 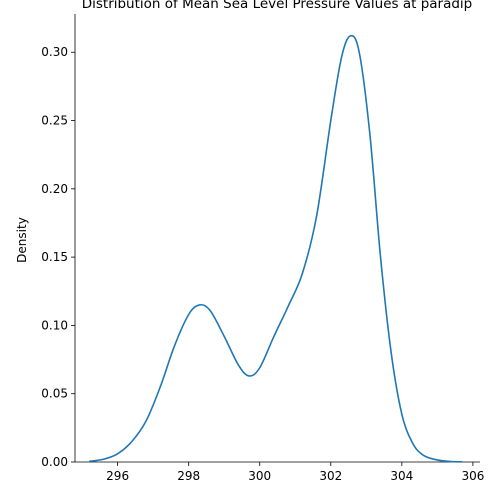 What do you see at coordinates (401, 476) in the screenshot?
I see `x-tick-label: 304` at bounding box center [401, 476].